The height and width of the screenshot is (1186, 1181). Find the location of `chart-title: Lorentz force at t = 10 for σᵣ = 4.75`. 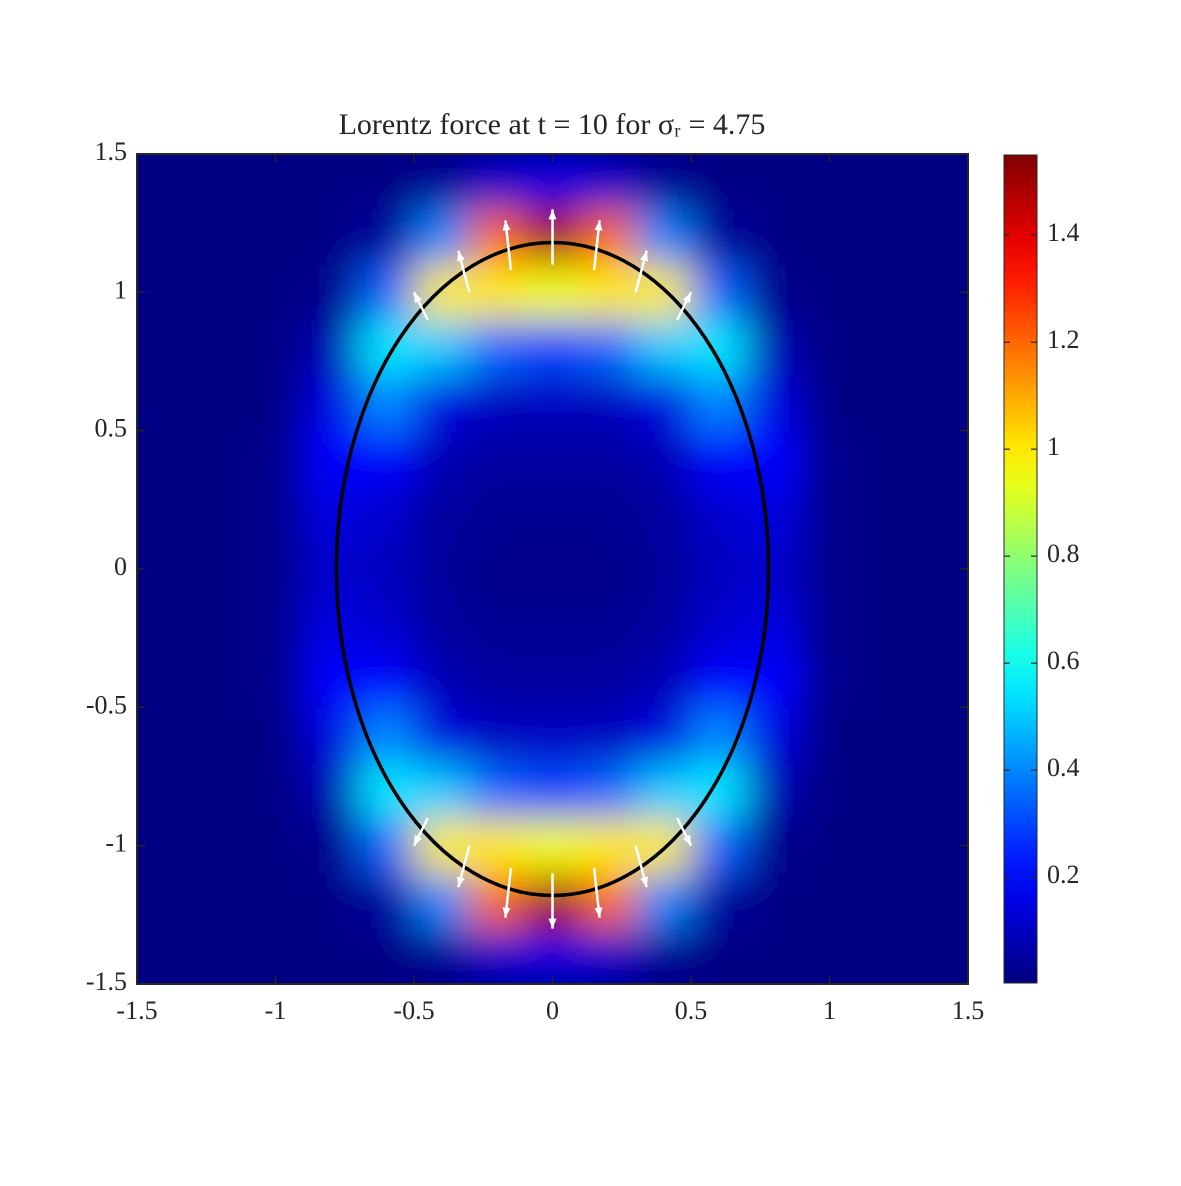

chart-title: Lorentz force at t = 10 for σᵣ = 4.75 is located at coordinates (552, 124).